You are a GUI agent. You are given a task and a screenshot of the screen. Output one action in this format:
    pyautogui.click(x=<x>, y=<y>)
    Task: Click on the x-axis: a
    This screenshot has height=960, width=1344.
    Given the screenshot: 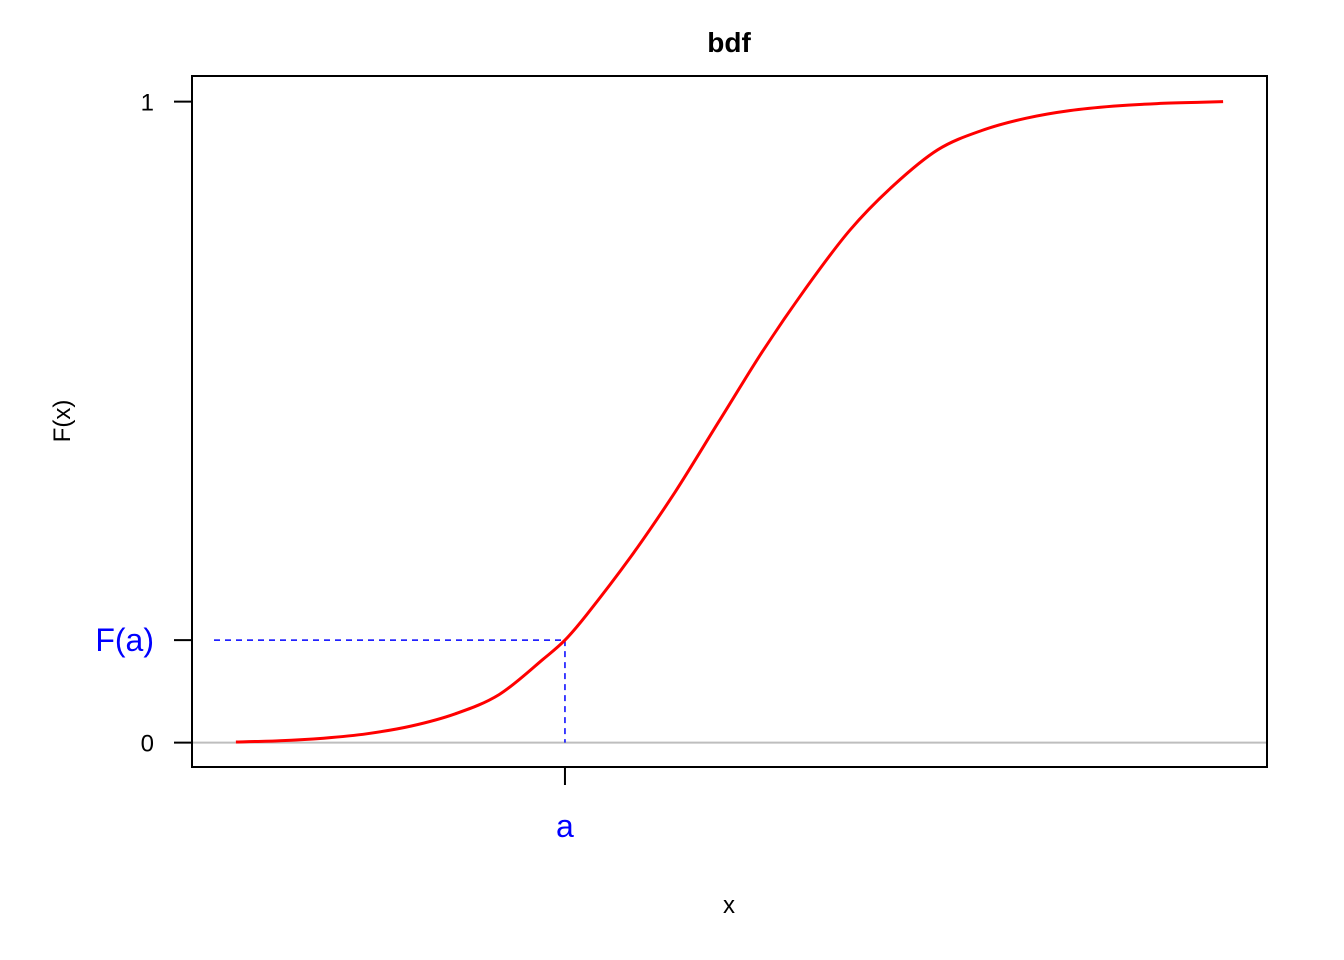 What is the action you would take?
    pyautogui.click(x=565, y=805)
    